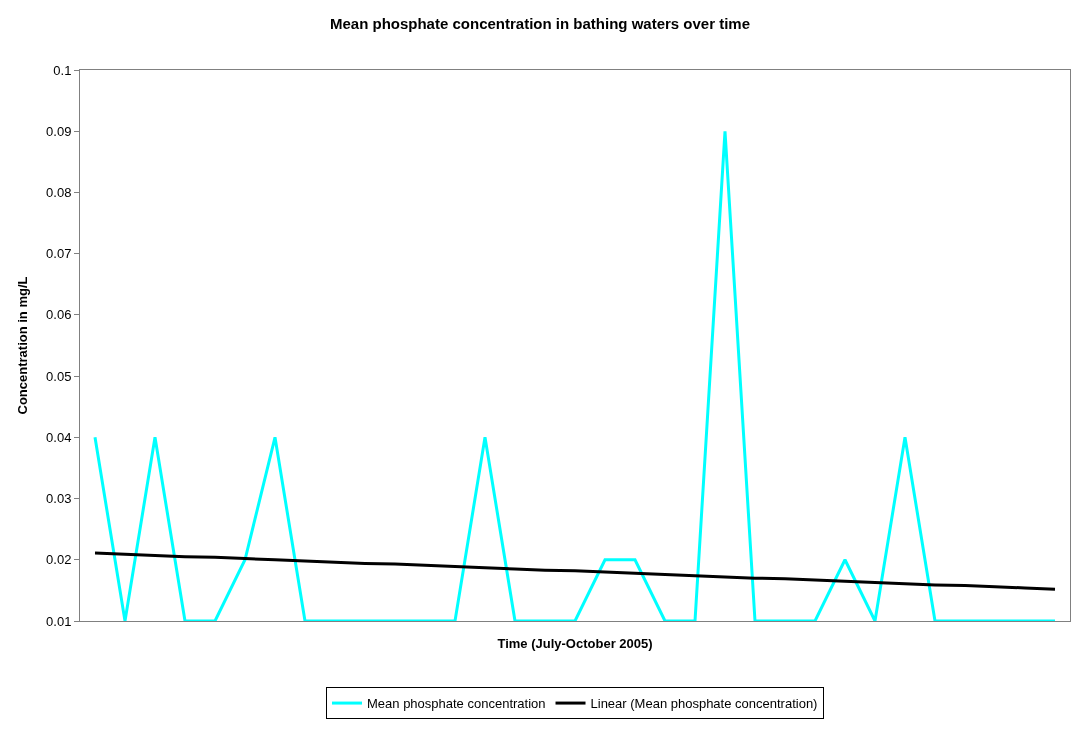  I want to click on y-tick-label: 0.02, so click(59, 560).